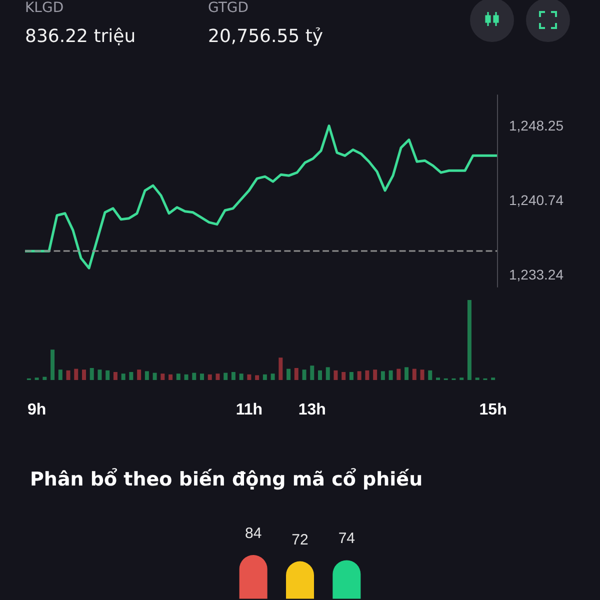  What do you see at coordinates (228, 8) in the screenshot?
I see `text: GTGD` at bounding box center [228, 8].